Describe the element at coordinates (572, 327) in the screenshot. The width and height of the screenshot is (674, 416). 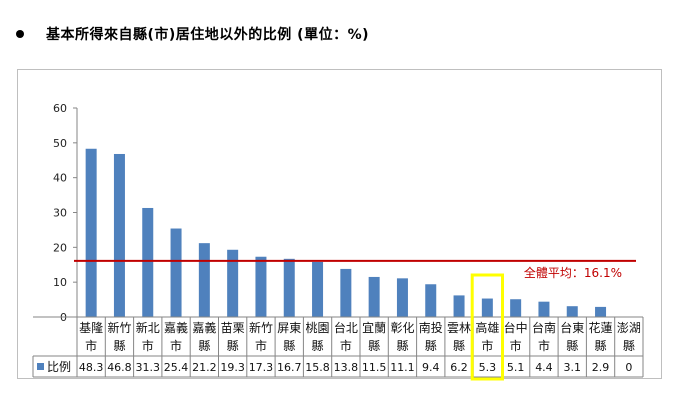
I see `x-tick-label: 台東` at that location.